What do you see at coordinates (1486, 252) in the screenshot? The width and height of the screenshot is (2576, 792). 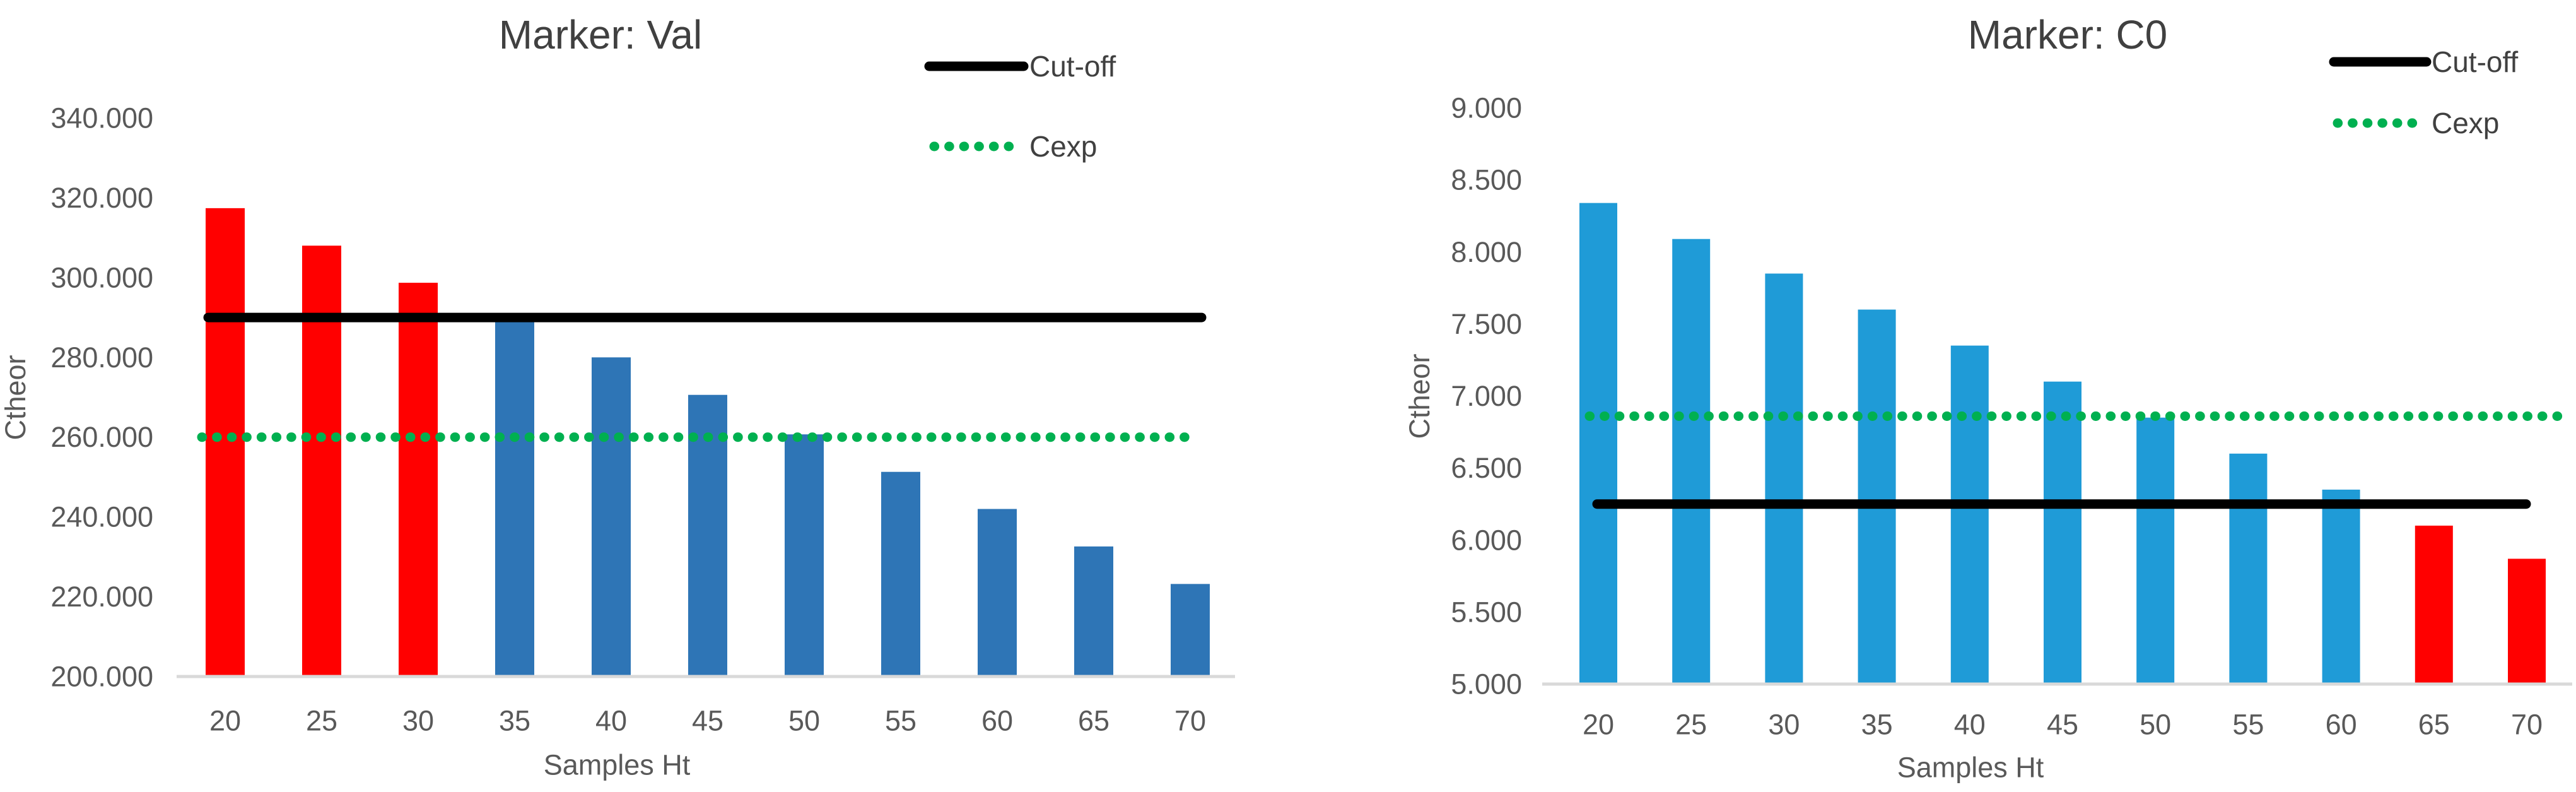 I see `y-tick-label: 8.000` at bounding box center [1486, 252].